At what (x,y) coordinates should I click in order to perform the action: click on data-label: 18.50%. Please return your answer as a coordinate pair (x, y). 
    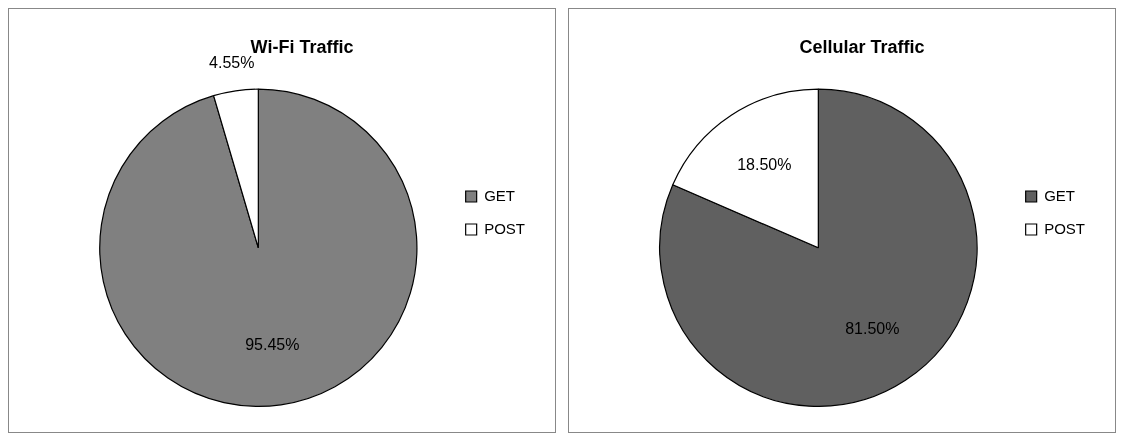
    Looking at the image, I should click on (764, 165).